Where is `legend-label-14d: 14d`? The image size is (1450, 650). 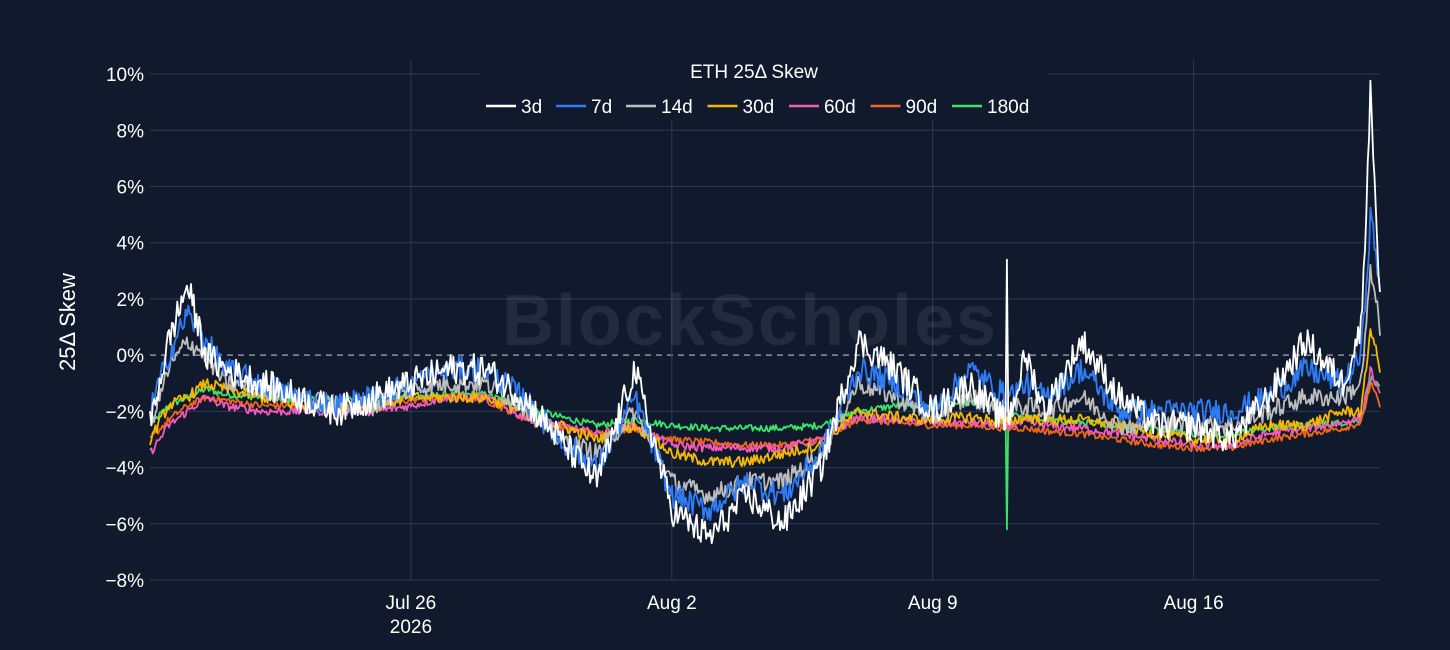
legend-label-14d: 14d is located at coordinates (677, 107).